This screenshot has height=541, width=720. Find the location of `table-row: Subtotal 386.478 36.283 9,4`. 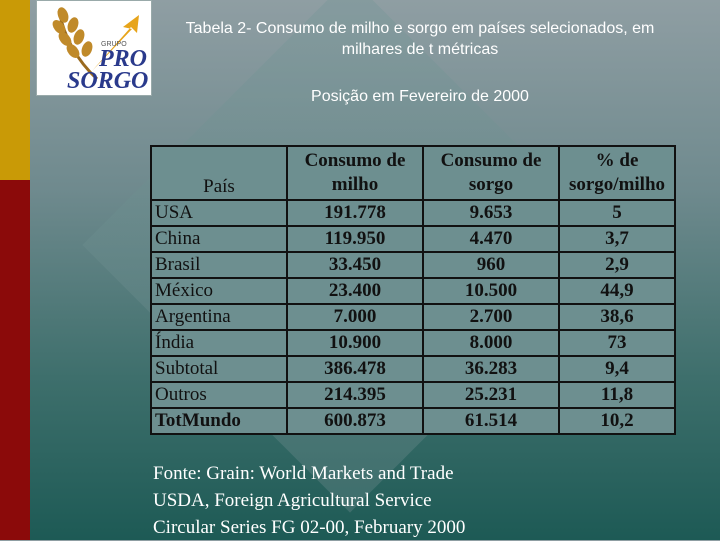

table-row: Subtotal 386.478 36.283 9,4 is located at coordinates (413, 369).